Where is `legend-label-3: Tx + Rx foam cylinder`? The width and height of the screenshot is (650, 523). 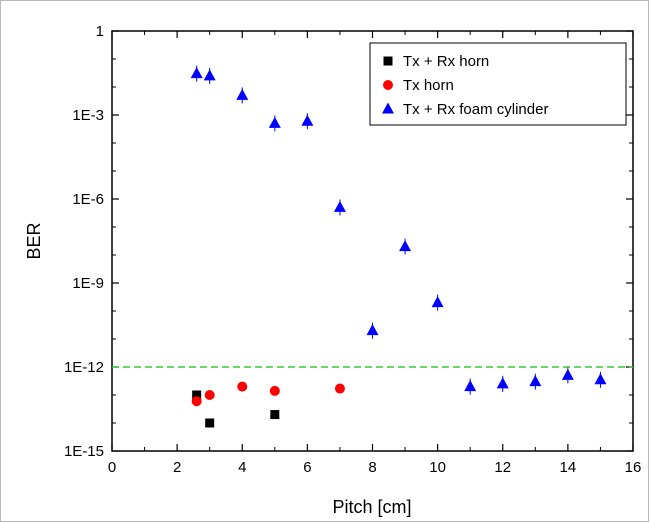 legend-label-3: Tx + Rx foam cylinder is located at coordinates (475, 109).